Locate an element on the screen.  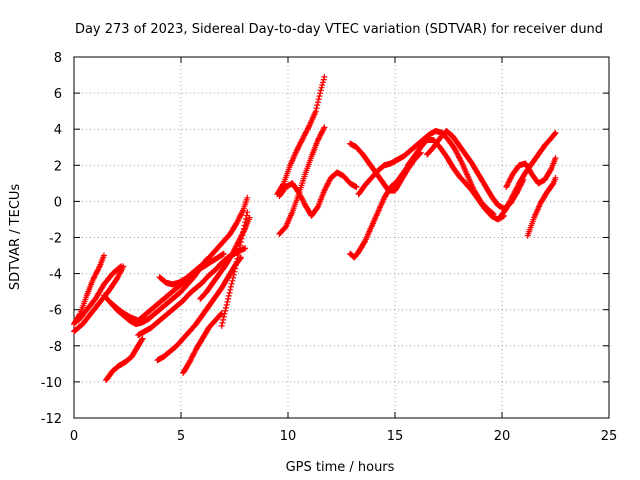
y-tick-label: 4 is located at coordinates (58, 130).